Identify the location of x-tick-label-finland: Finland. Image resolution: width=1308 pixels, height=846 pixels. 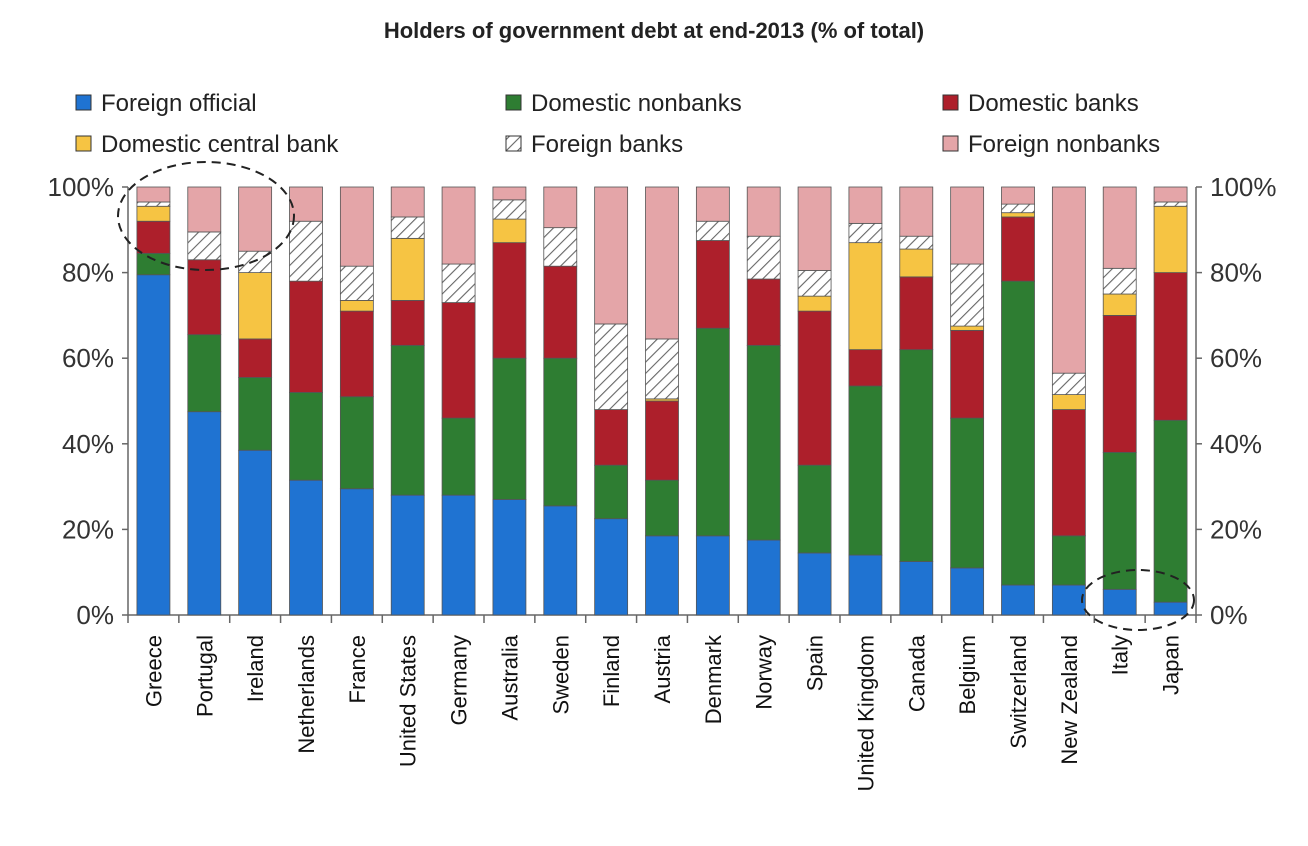
(611, 671).